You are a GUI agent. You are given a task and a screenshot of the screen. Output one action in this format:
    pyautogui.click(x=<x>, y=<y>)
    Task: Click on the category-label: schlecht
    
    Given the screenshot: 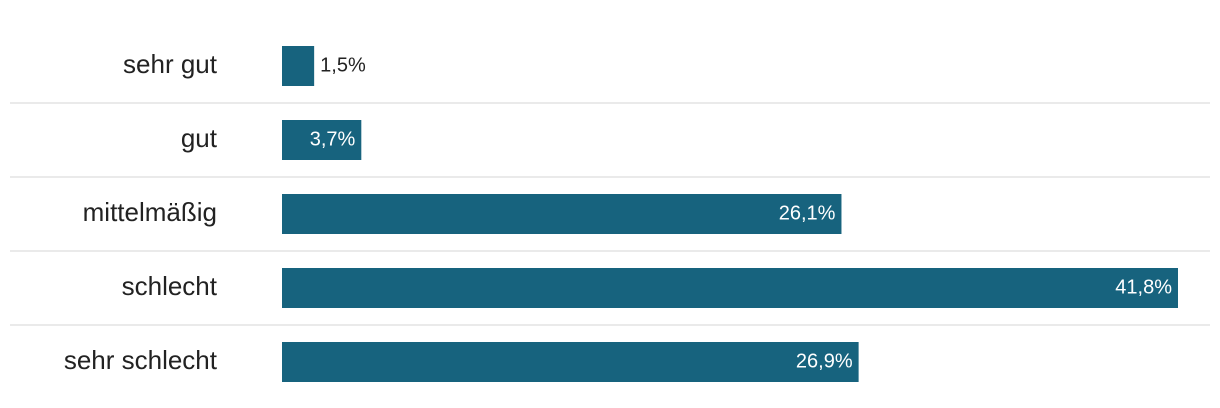 What is the action you would take?
    pyautogui.click(x=170, y=286)
    